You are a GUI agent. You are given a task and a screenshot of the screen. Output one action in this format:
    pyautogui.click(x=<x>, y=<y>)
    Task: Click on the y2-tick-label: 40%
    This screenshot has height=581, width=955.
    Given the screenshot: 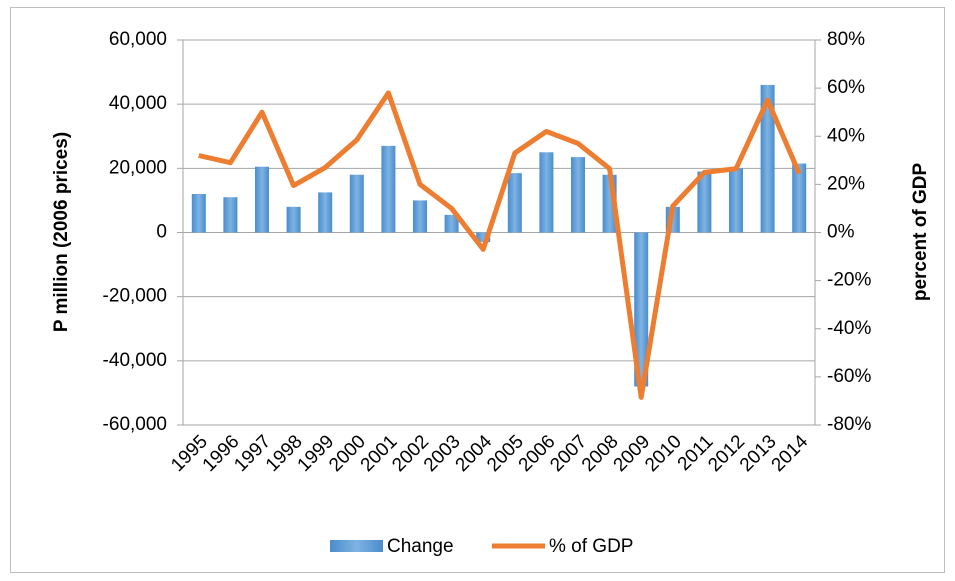 What is the action you would take?
    pyautogui.click(x=846, y=135)
    